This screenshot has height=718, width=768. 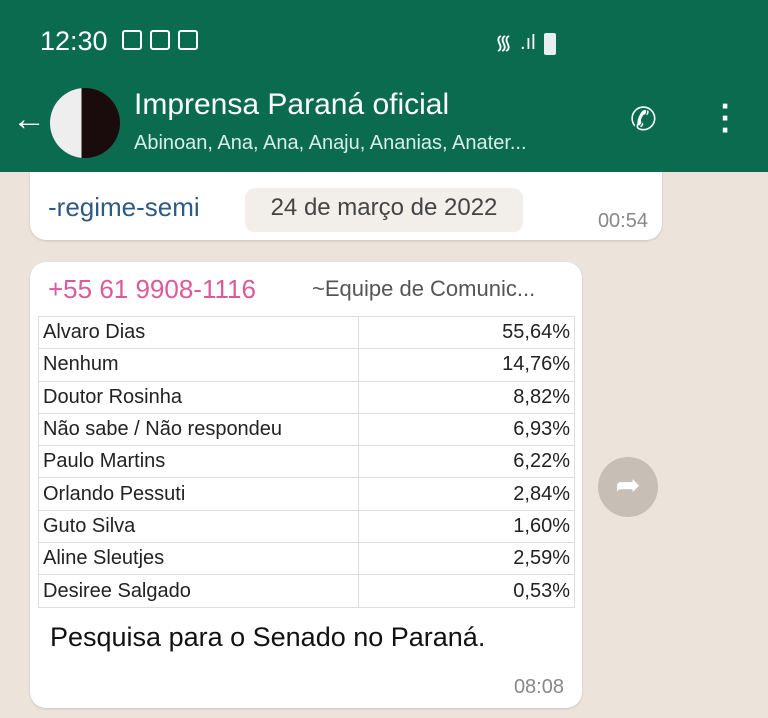 What do you see at coordinates (504, 43) in the screenshot?
I see `wifi-icon: ᯾` at bounding box center [504, 43].